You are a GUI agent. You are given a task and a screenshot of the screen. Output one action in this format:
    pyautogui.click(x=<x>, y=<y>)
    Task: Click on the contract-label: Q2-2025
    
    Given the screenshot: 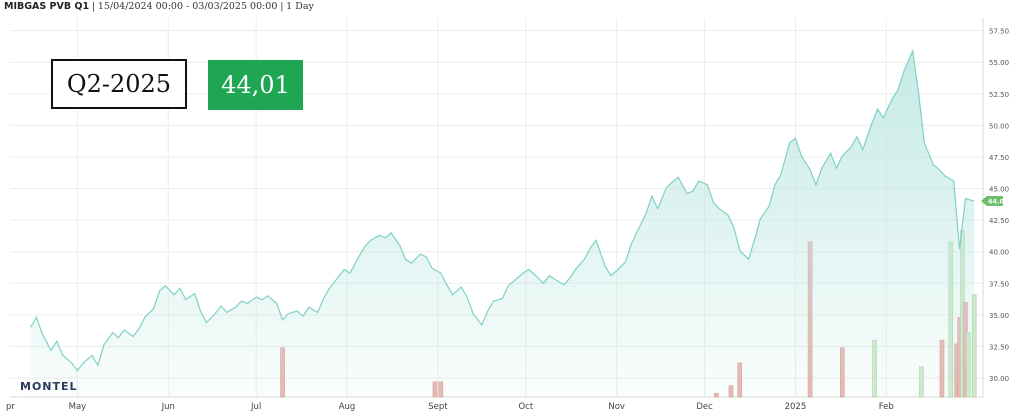 What is the action you would take?
    pyautogui.click(x=119, y=84)
    